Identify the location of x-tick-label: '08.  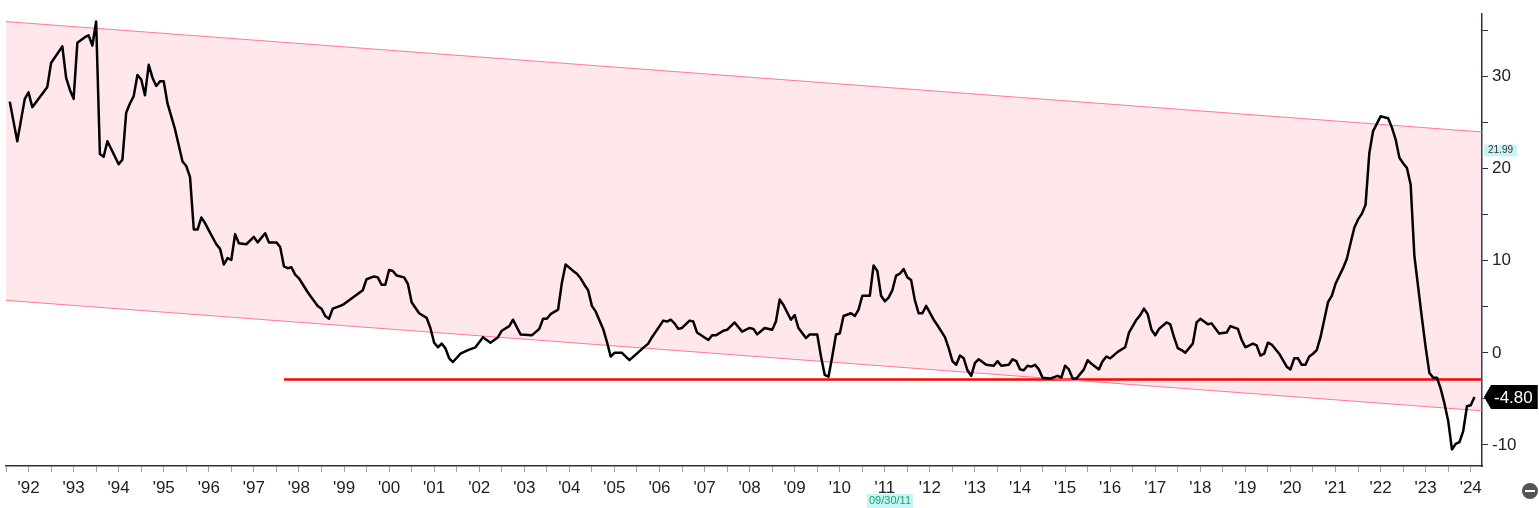
(749, 487).